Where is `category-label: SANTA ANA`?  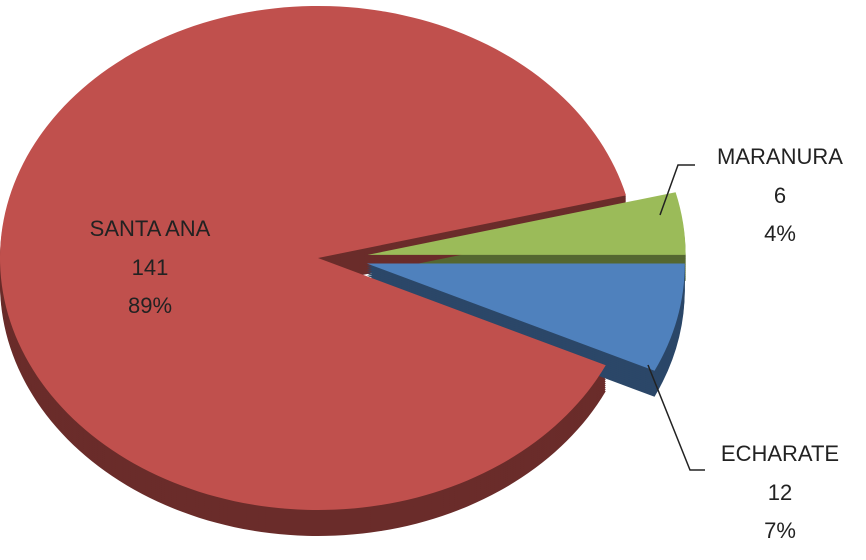
category-label: SANTA ANA is located at coordinates (150, 228).